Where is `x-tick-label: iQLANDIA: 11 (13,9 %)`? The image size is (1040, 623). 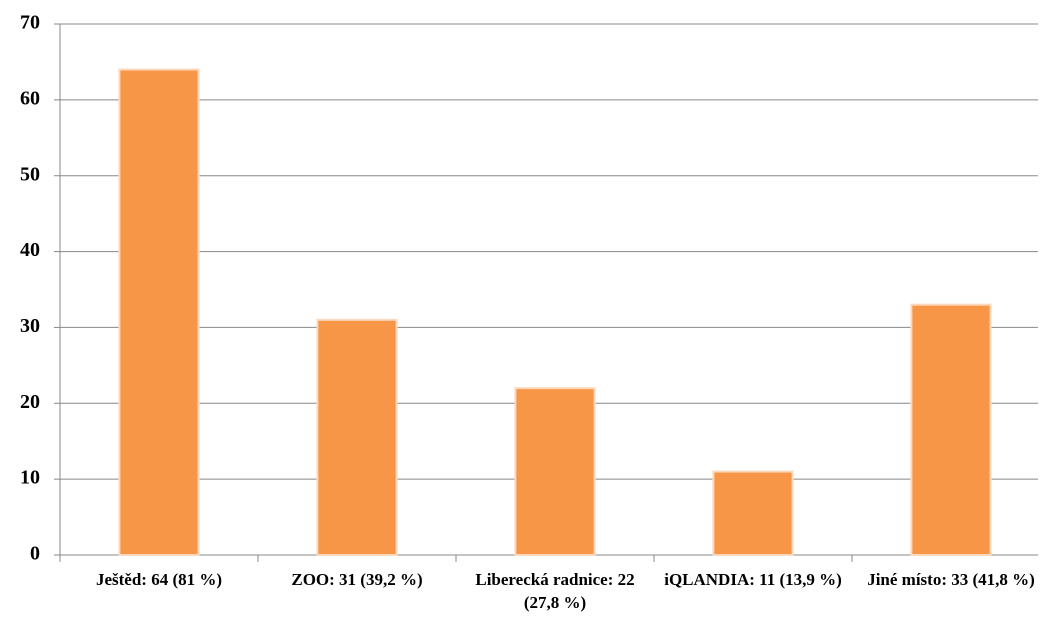 x-tick-label: iQLANDIA: 11 (13,9 %) is located at coordinates (753, 579).